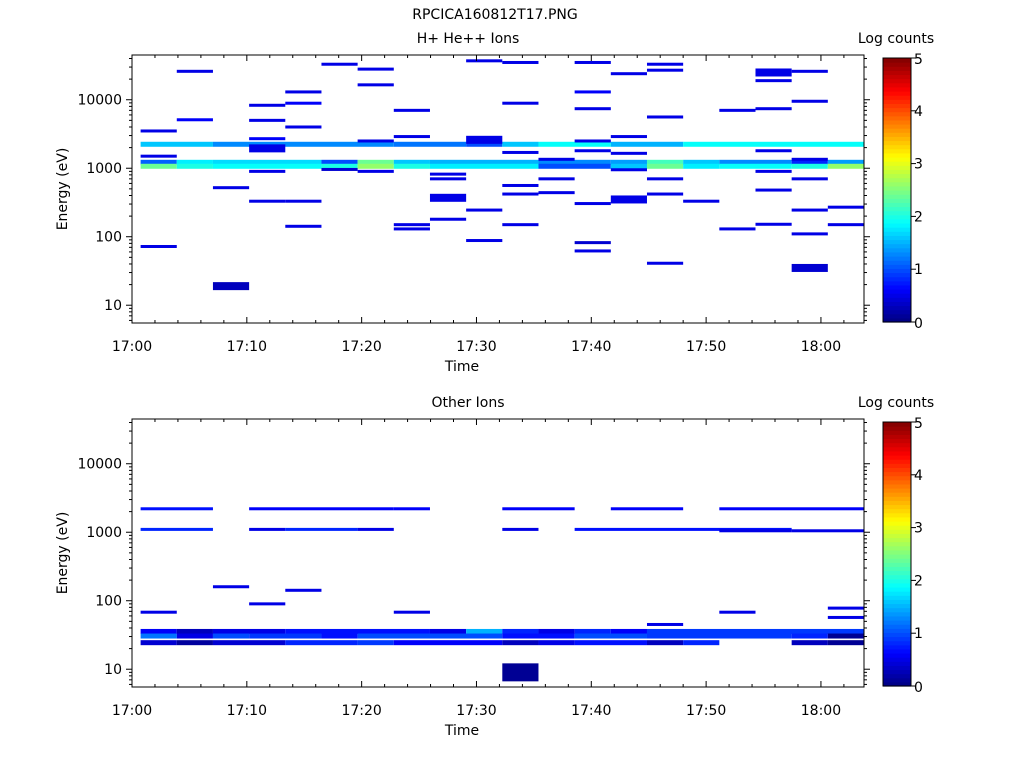 The width and height of the screenshot is (1024, 768). I want to click on x-tick-label: 17:30, so click(476, 711).